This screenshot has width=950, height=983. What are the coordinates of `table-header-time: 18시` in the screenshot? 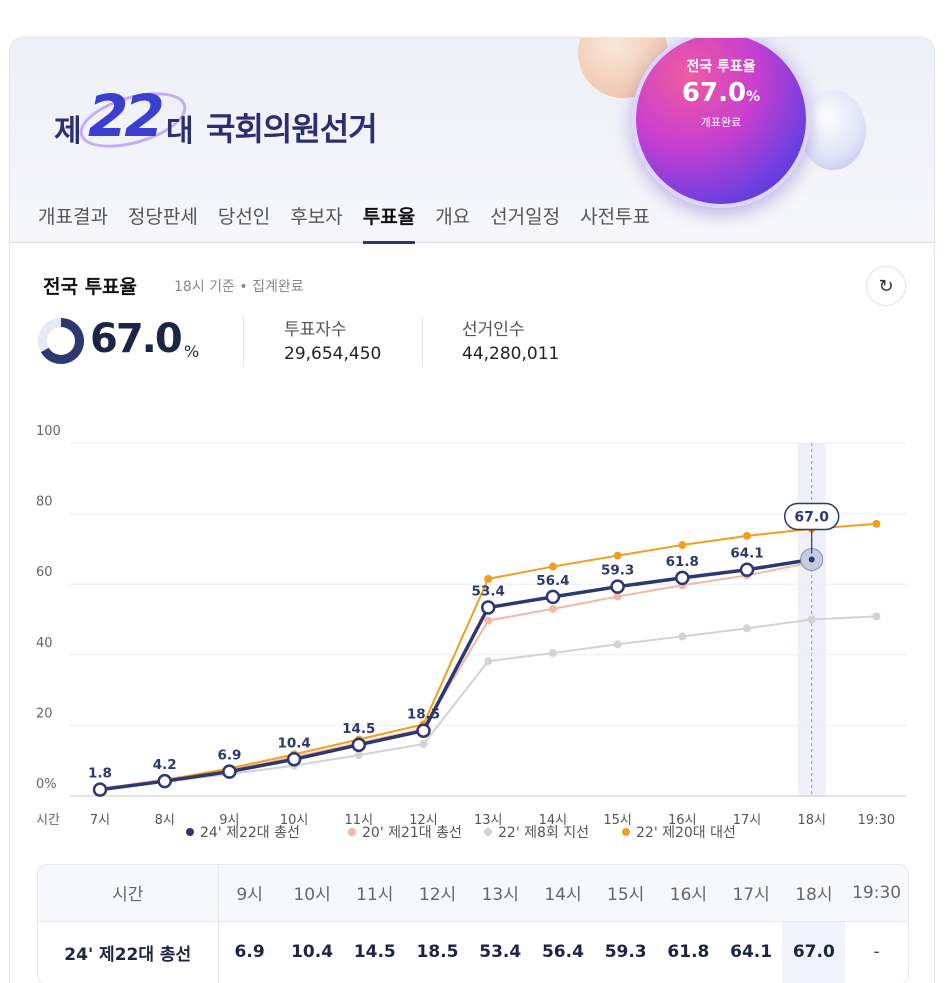 It's located at (814, 893).